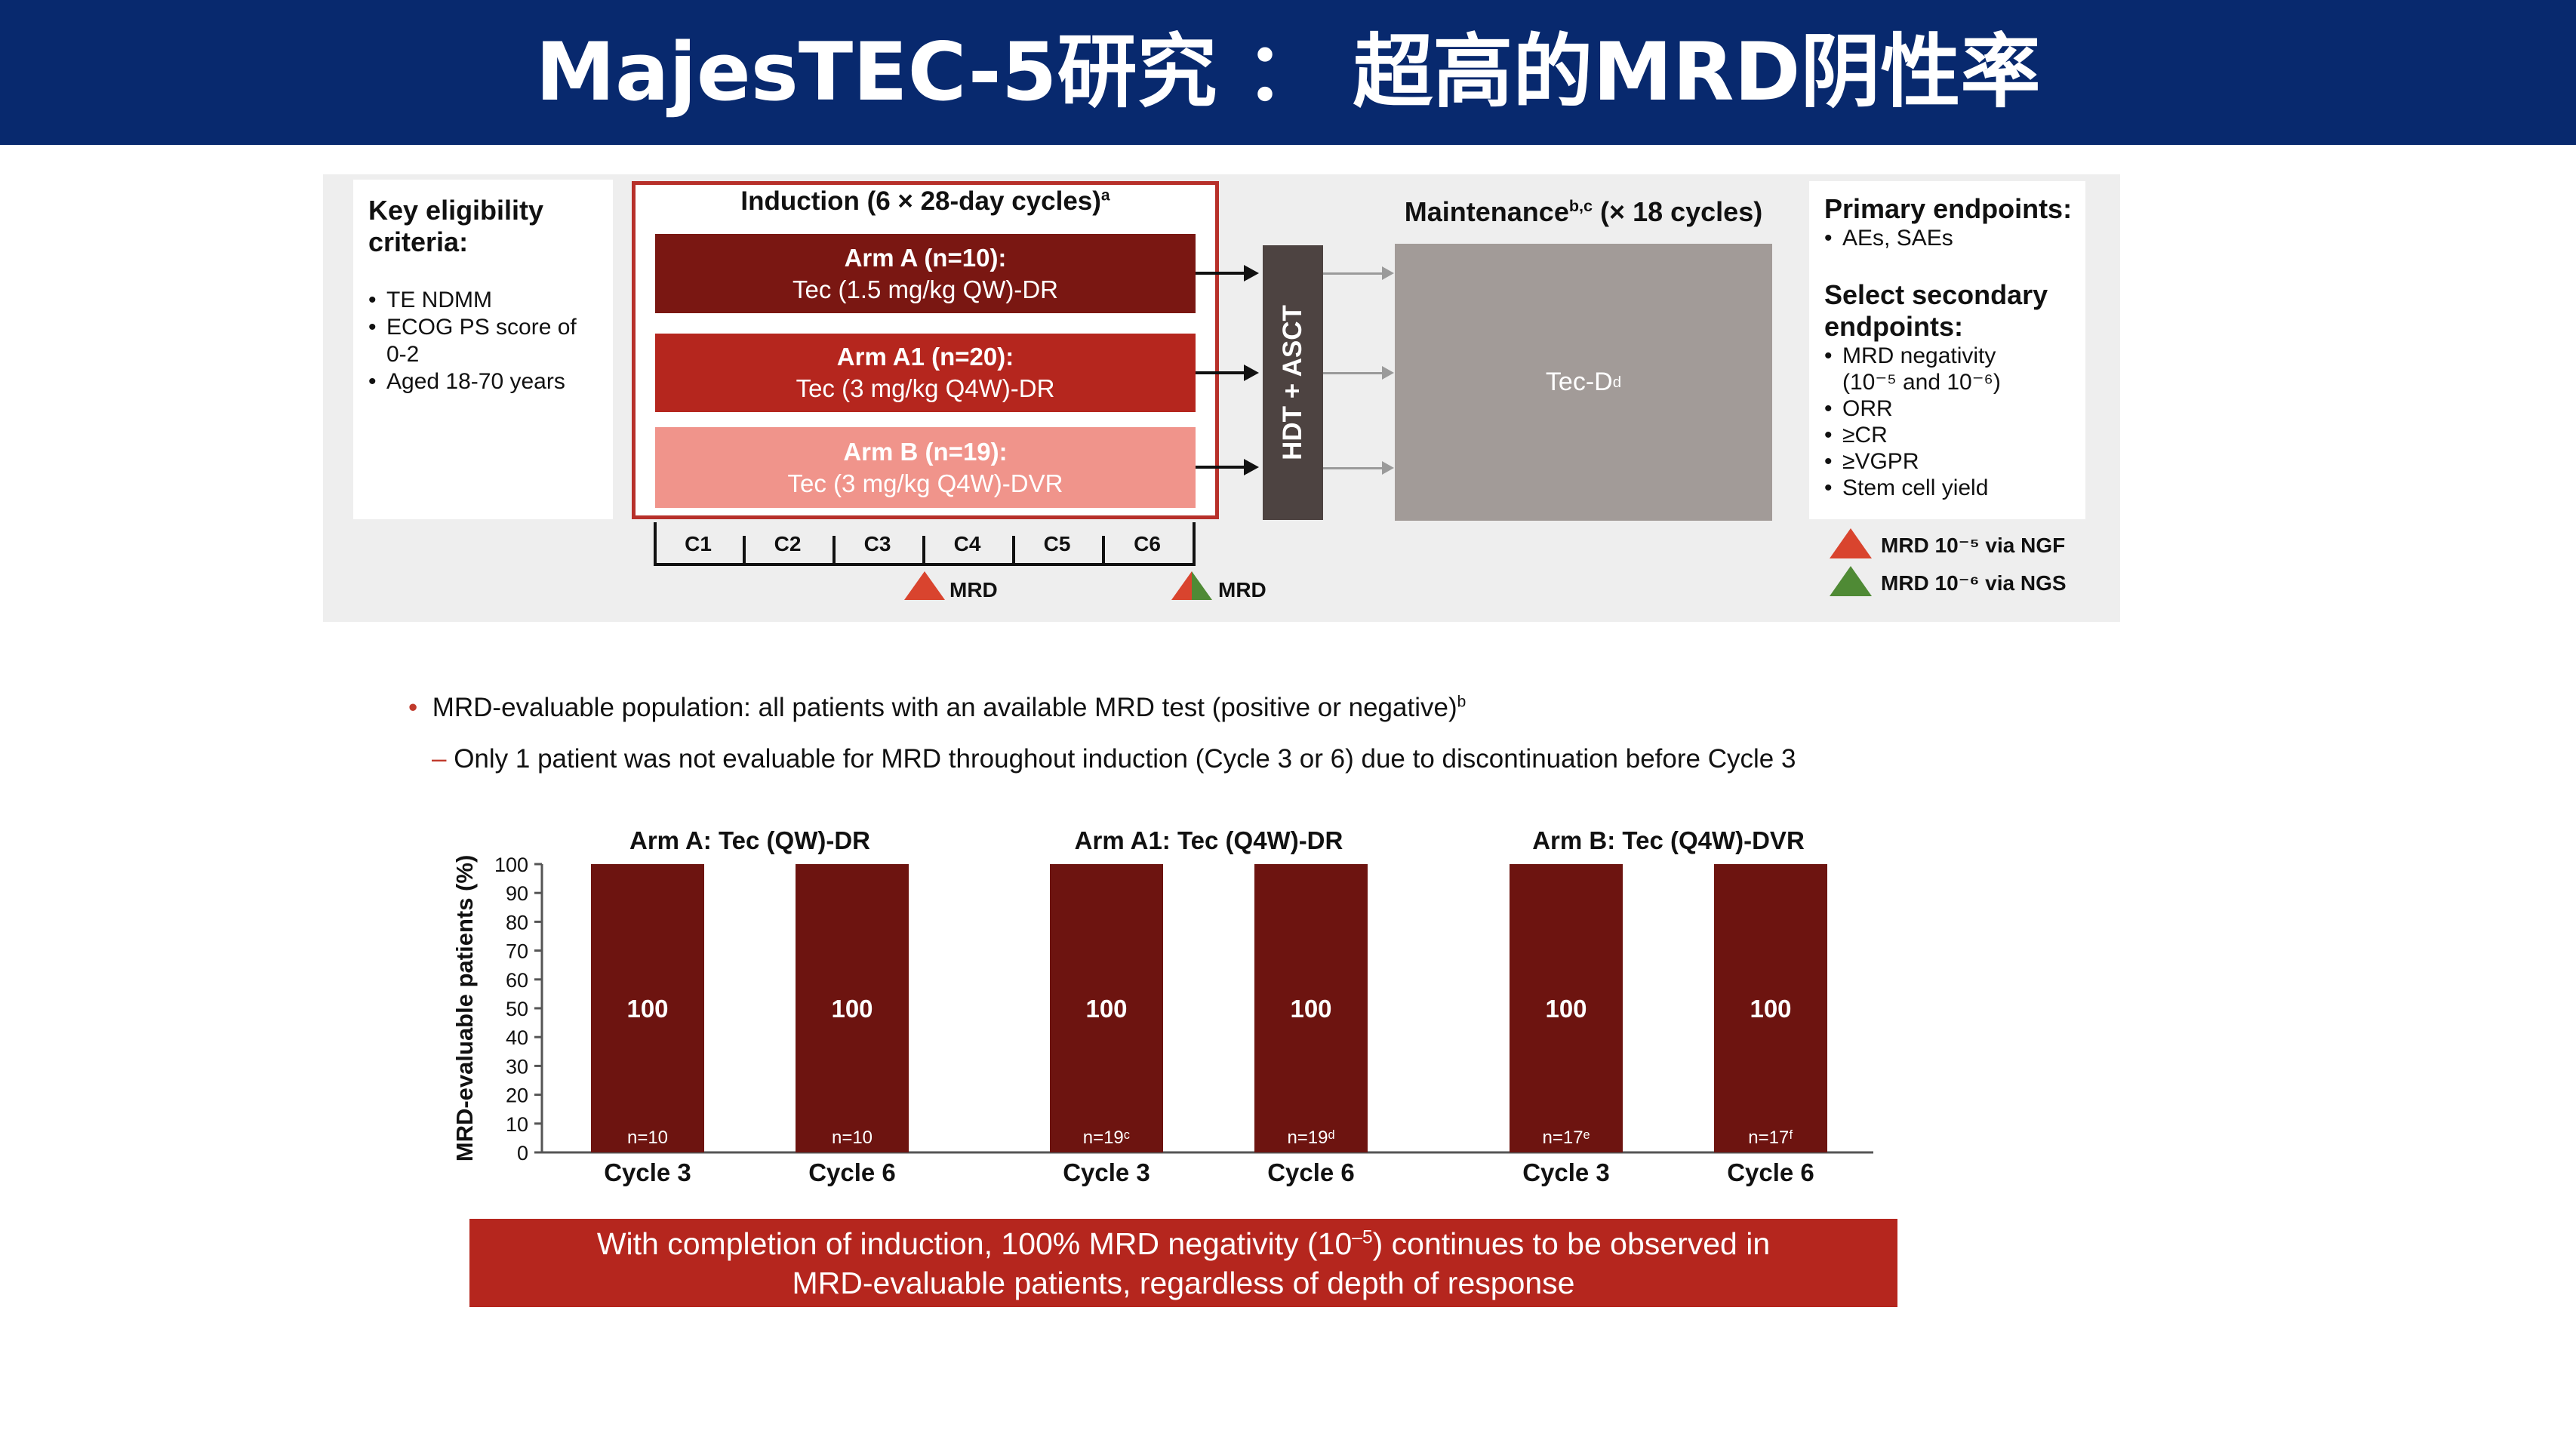 The height and width of the screenshot is (1449, 2576). I want to click on y-tick-label: 40, so click(517, 1037).